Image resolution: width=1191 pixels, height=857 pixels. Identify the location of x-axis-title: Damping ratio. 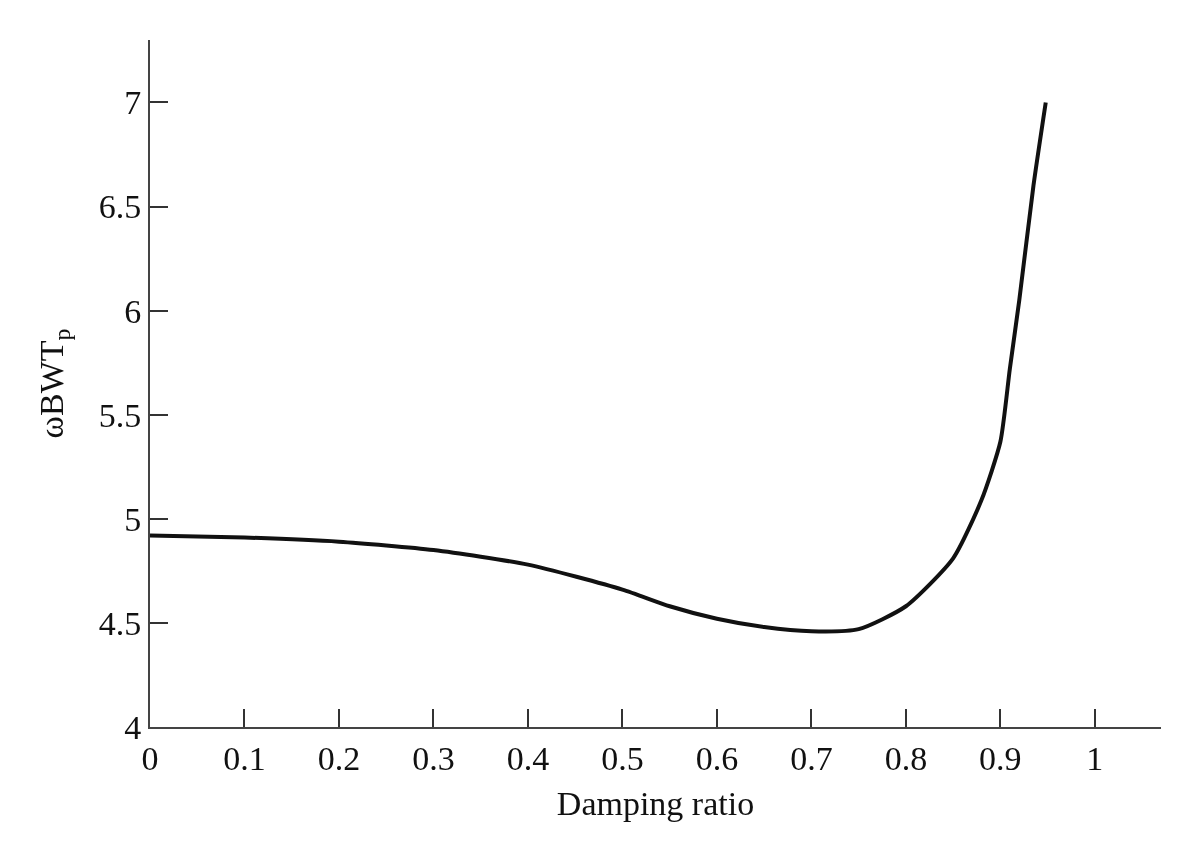
(655, 803).